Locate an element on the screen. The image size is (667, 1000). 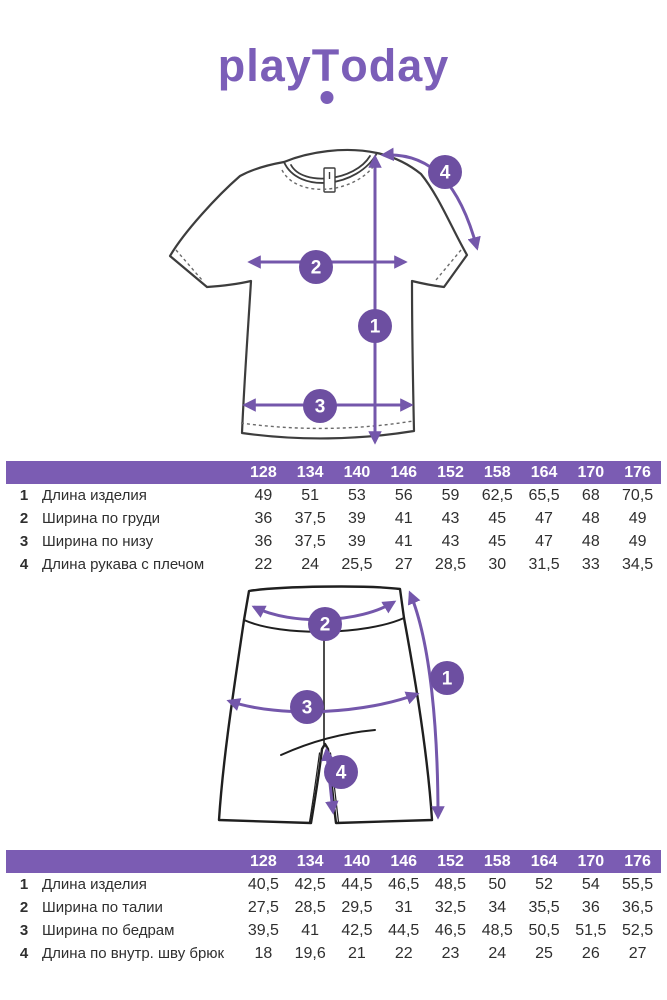
svg-text: 4 is located at coordinates (445, 173).